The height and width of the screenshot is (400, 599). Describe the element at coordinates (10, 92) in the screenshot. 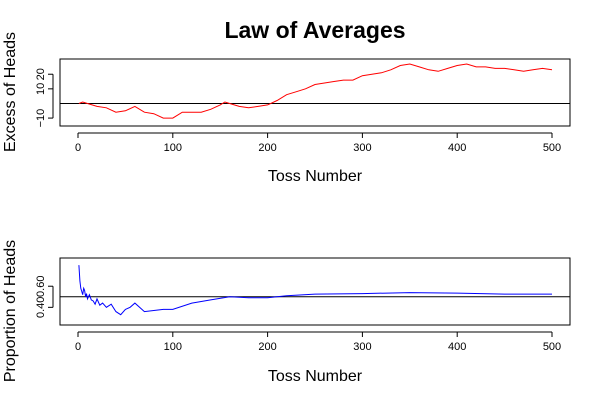

I see `y-axis-label: Excess of Heads` at that location.